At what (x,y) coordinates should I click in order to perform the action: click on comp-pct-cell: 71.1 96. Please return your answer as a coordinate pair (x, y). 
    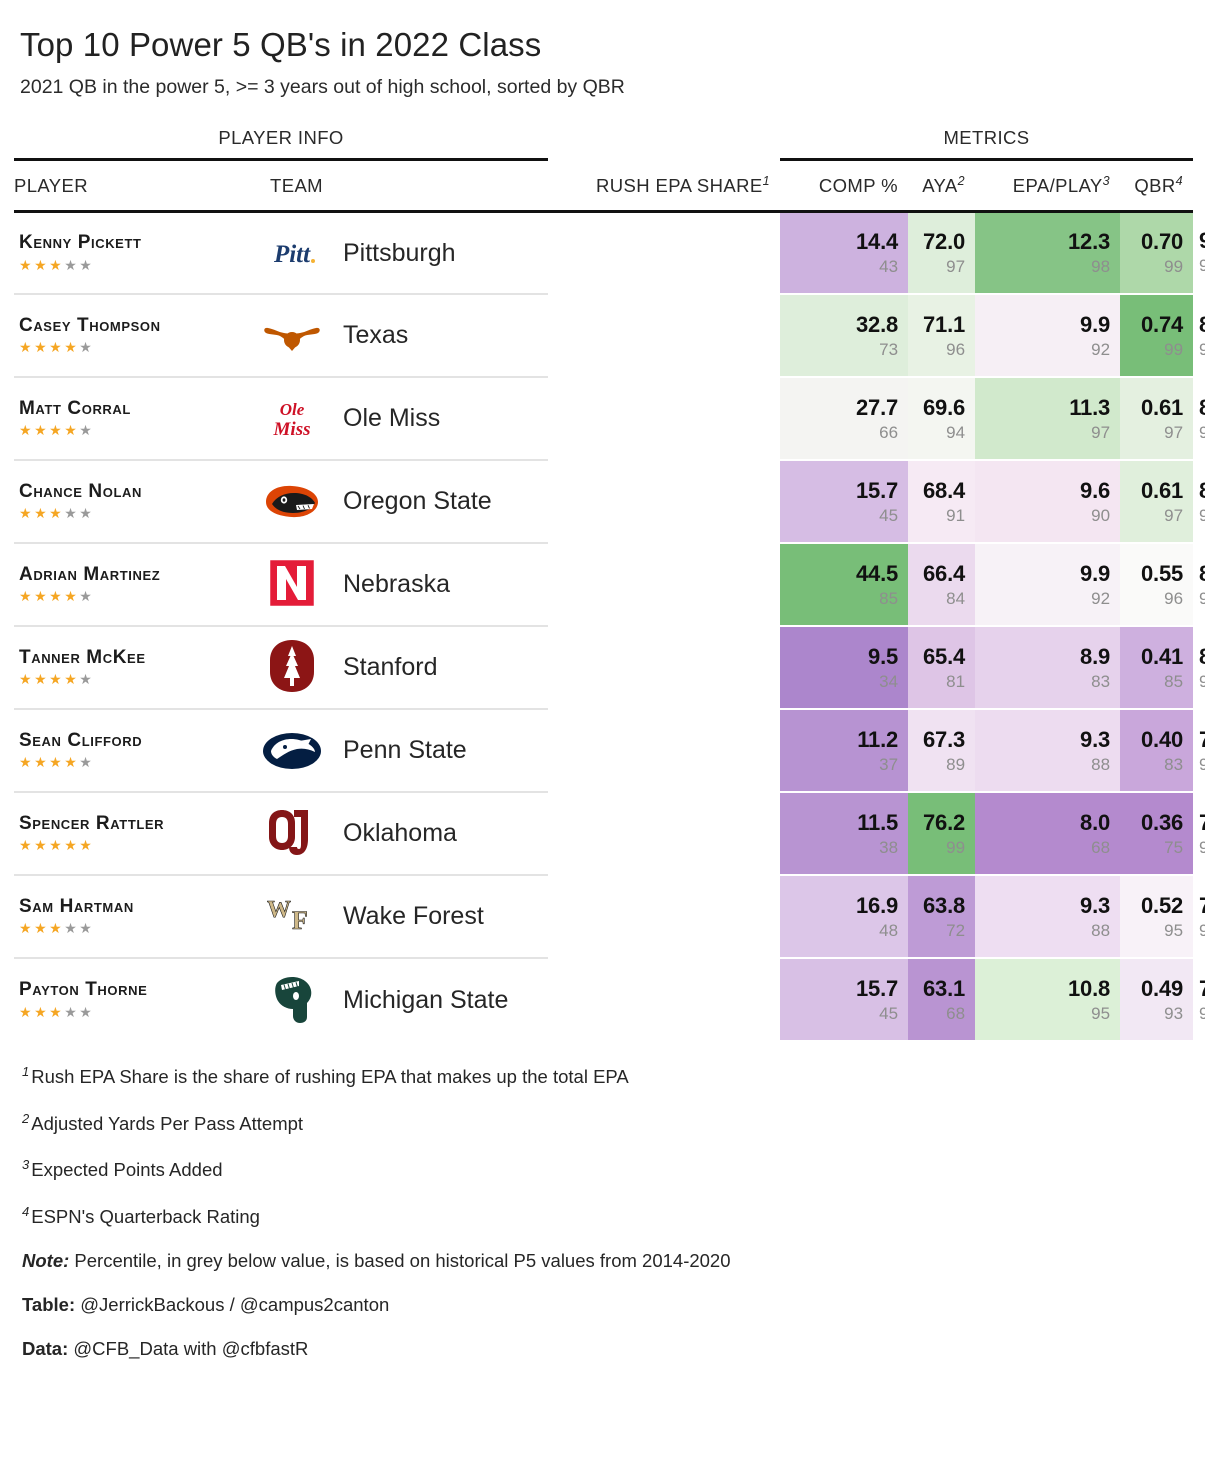
    Looking at the image, I should click on (942, 336).